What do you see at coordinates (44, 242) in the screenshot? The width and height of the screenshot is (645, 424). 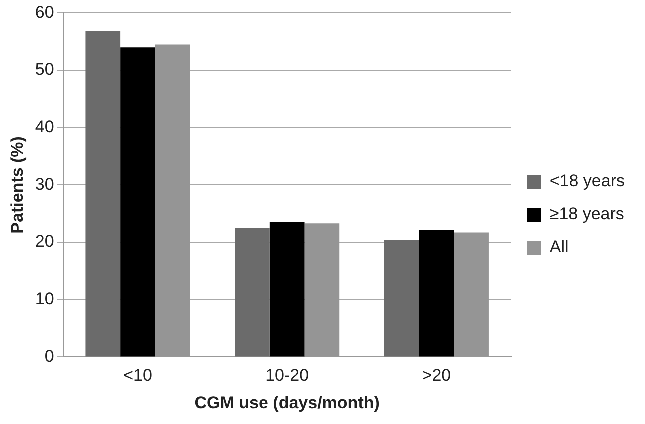 I see `y-tick-label: 20` at bounding box center [44, 242].